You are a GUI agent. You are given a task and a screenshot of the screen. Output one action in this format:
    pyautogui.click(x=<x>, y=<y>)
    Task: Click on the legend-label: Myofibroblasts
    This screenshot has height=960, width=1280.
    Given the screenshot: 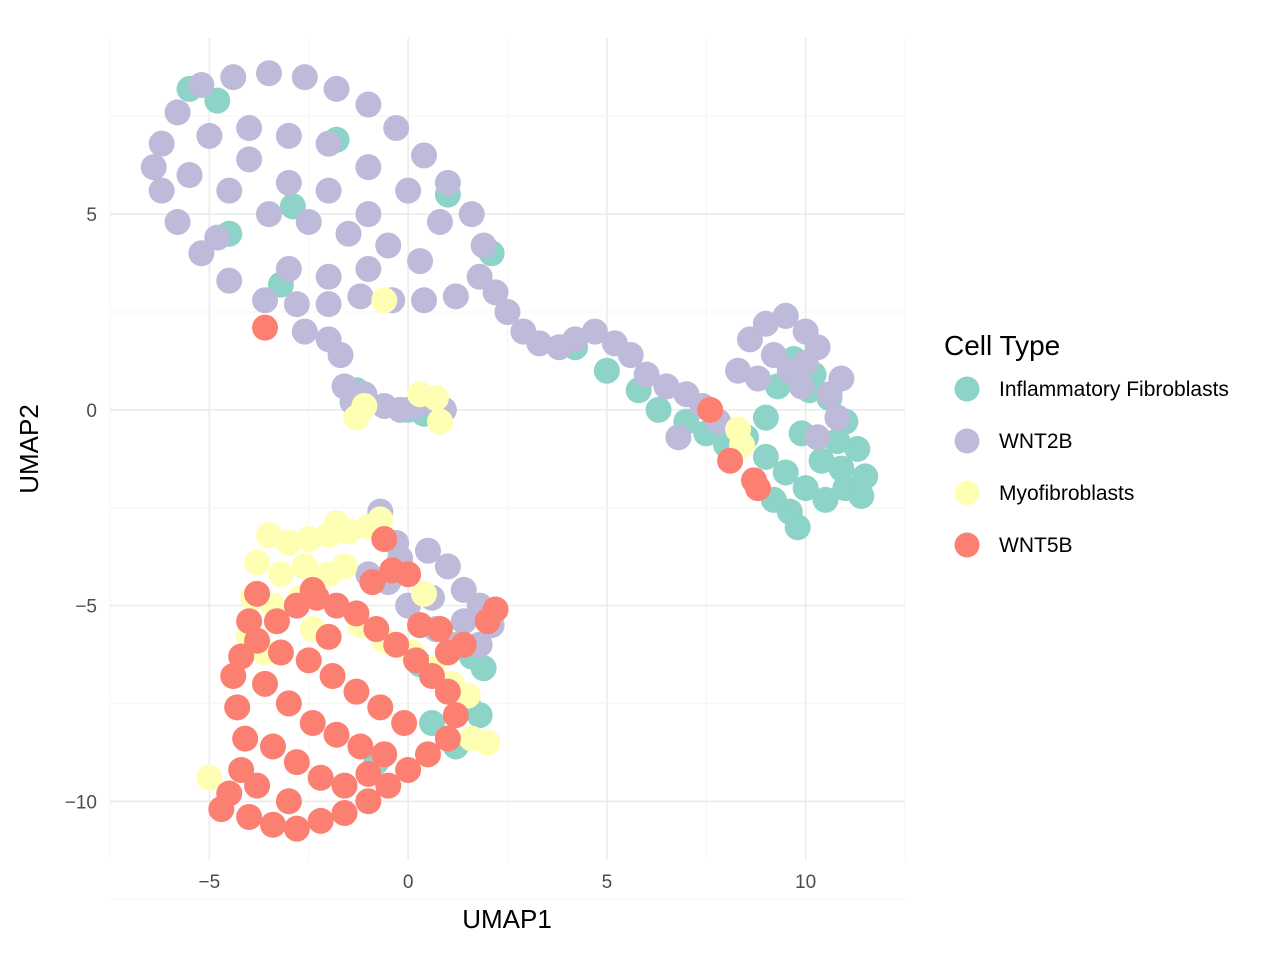 What is the action you would take?
    pyautogui.click(x=1066, y=493)
    